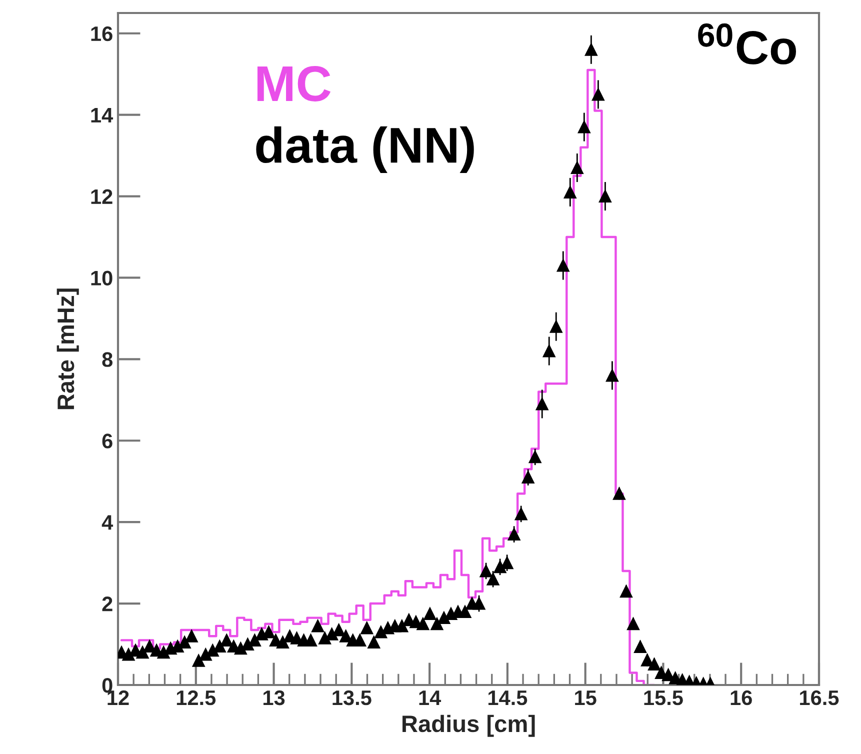  I want to click on x-tick-label: 15.5, so click(663, 698).